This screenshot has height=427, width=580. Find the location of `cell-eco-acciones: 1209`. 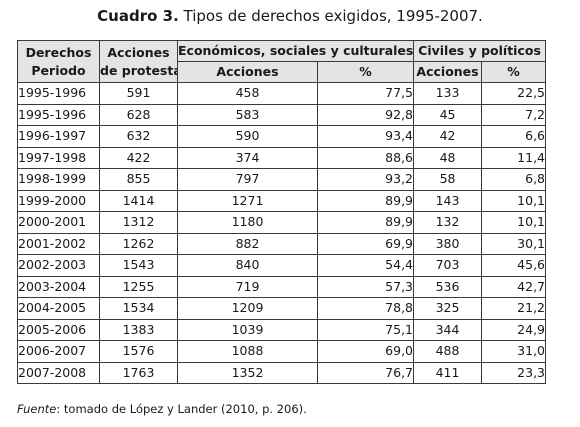

cell-eco-acciones: 1209 is located at coordinates (247, 308).